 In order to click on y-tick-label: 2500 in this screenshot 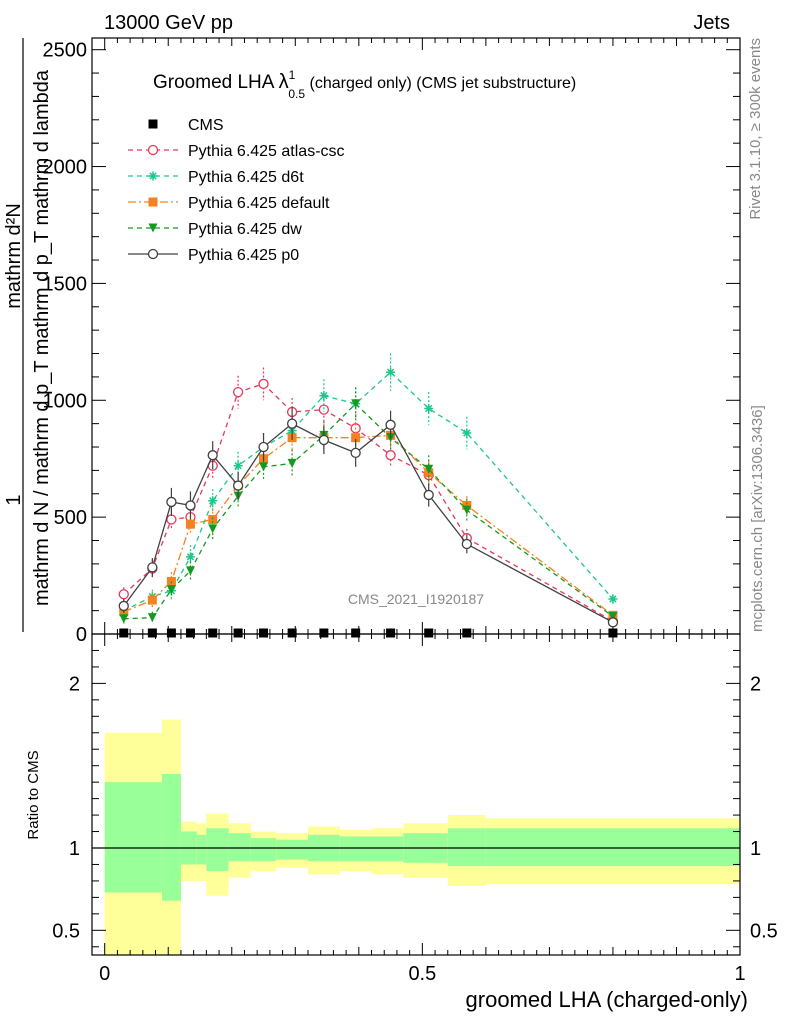, I will do `click(65, 51)`.